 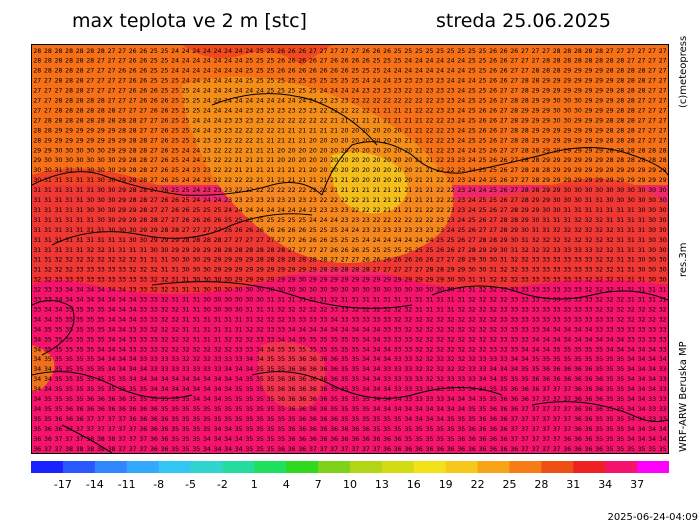 I want to click on grid-value: 21, so click(x=430, y=180).